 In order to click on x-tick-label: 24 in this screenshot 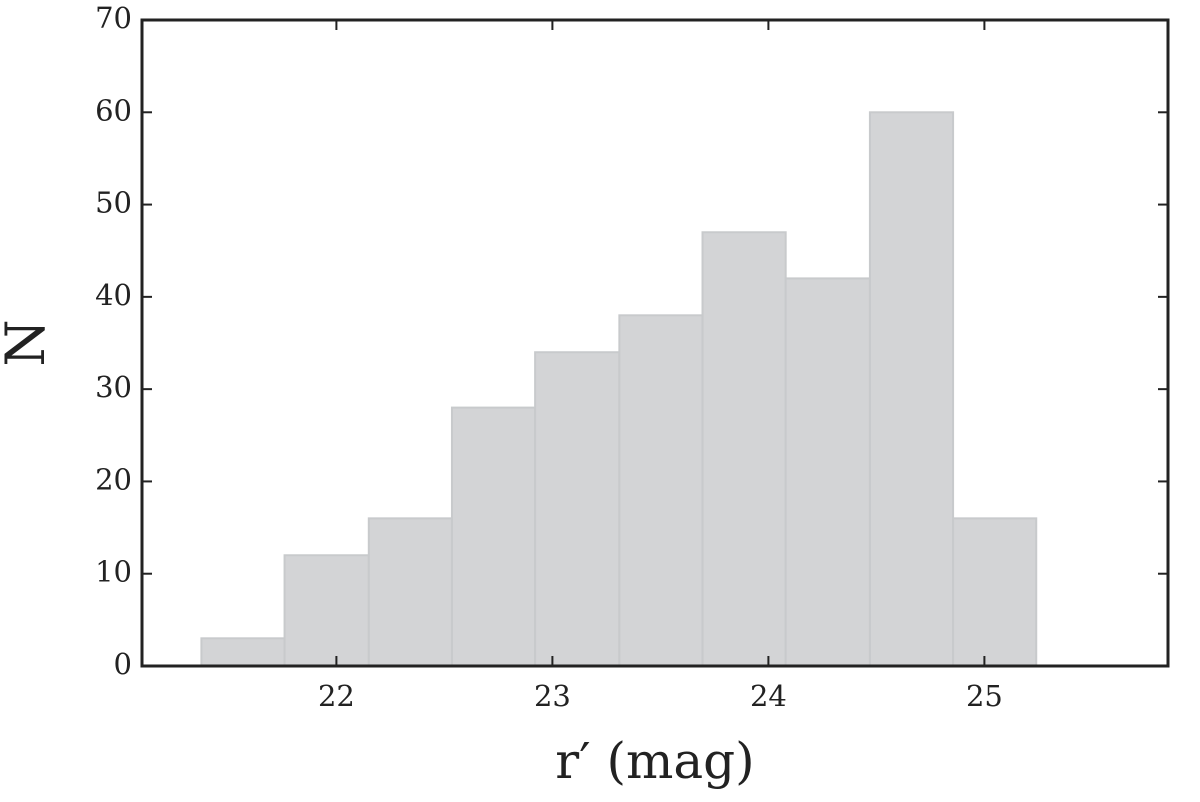, I will do `click(768, 696)`.